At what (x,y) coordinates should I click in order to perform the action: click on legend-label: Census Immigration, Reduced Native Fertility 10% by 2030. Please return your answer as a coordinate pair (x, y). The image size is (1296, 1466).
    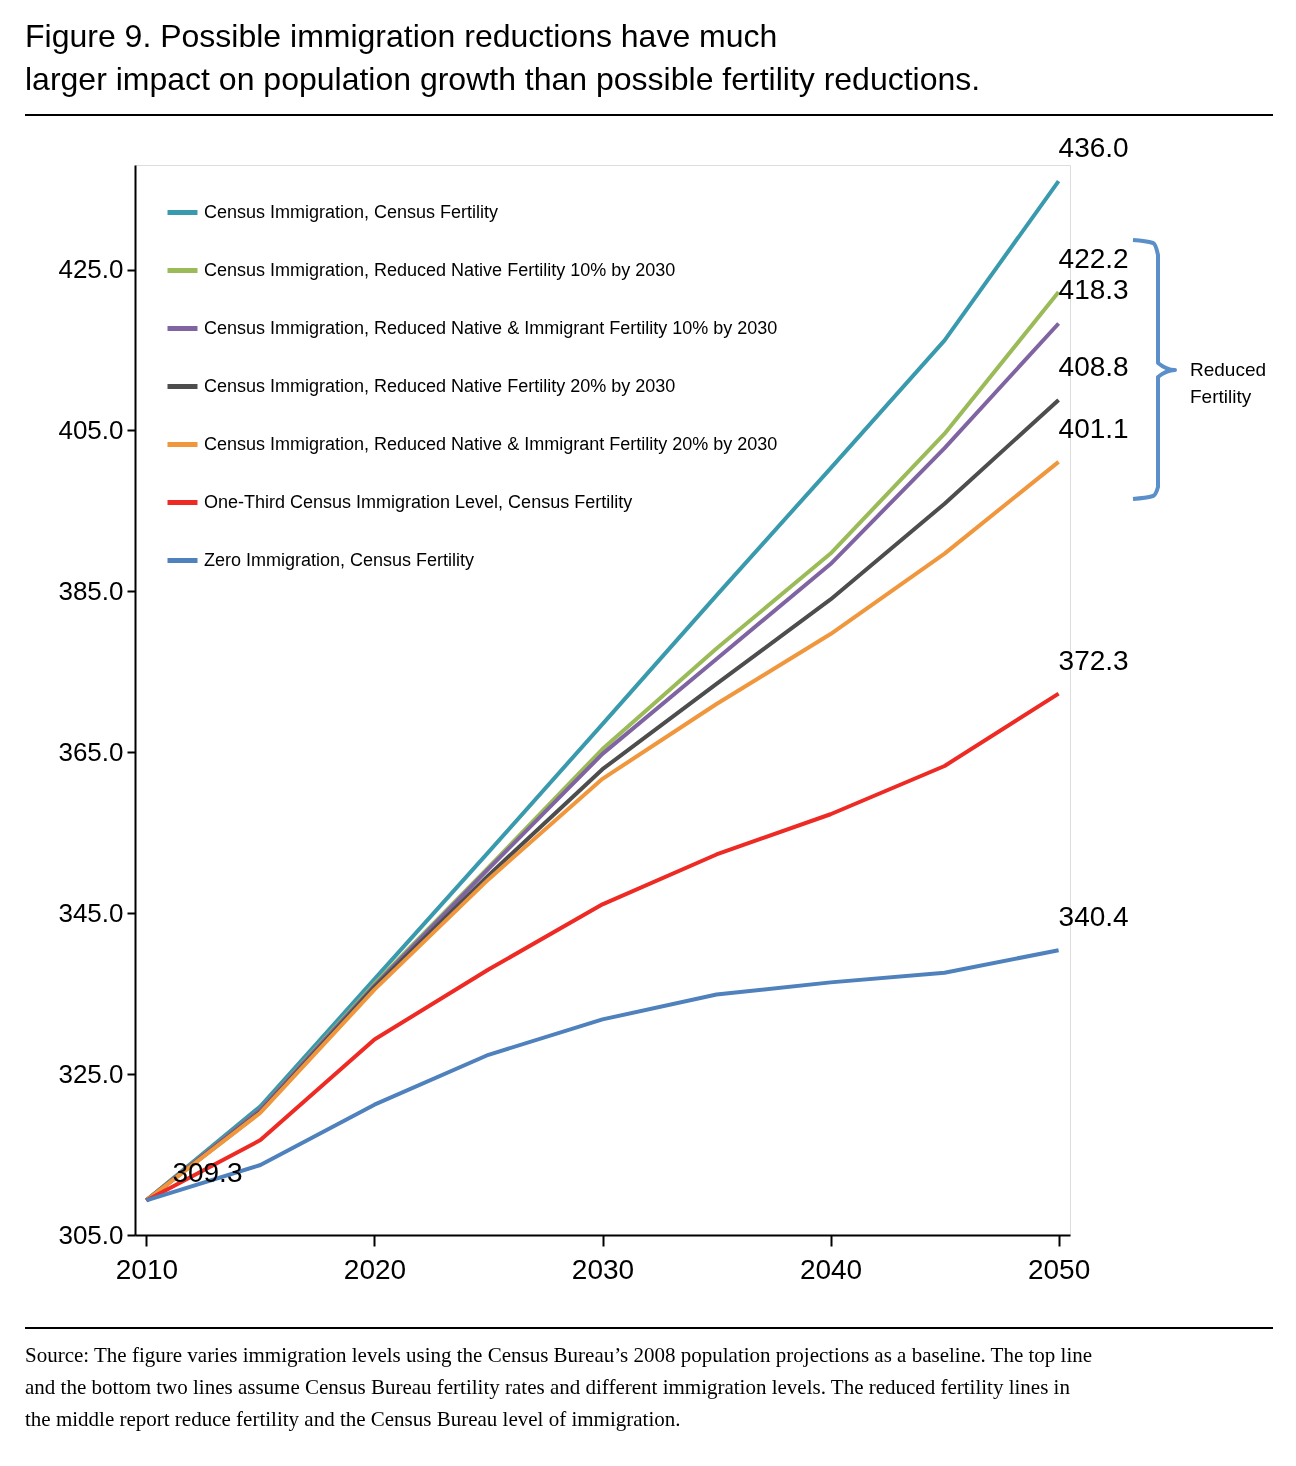
    Looking at the image, I should click on (440, 269).